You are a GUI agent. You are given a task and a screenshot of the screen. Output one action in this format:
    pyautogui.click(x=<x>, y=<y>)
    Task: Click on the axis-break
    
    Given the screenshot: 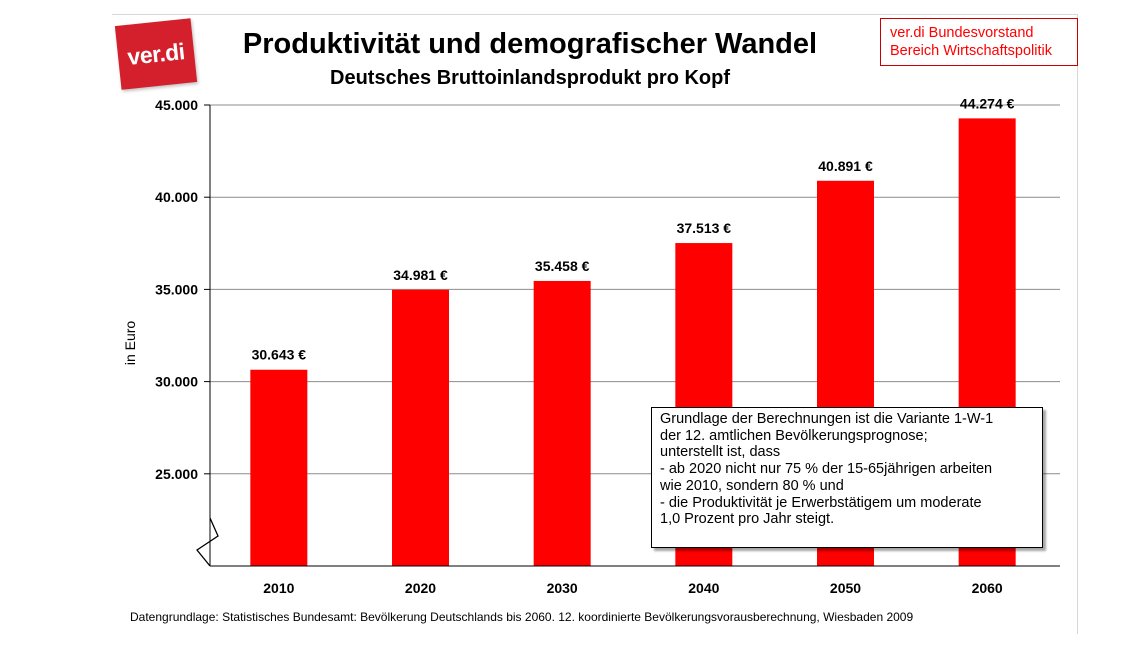 What is the action you would take?
    pyautogui.click(x=207, y=542)
    